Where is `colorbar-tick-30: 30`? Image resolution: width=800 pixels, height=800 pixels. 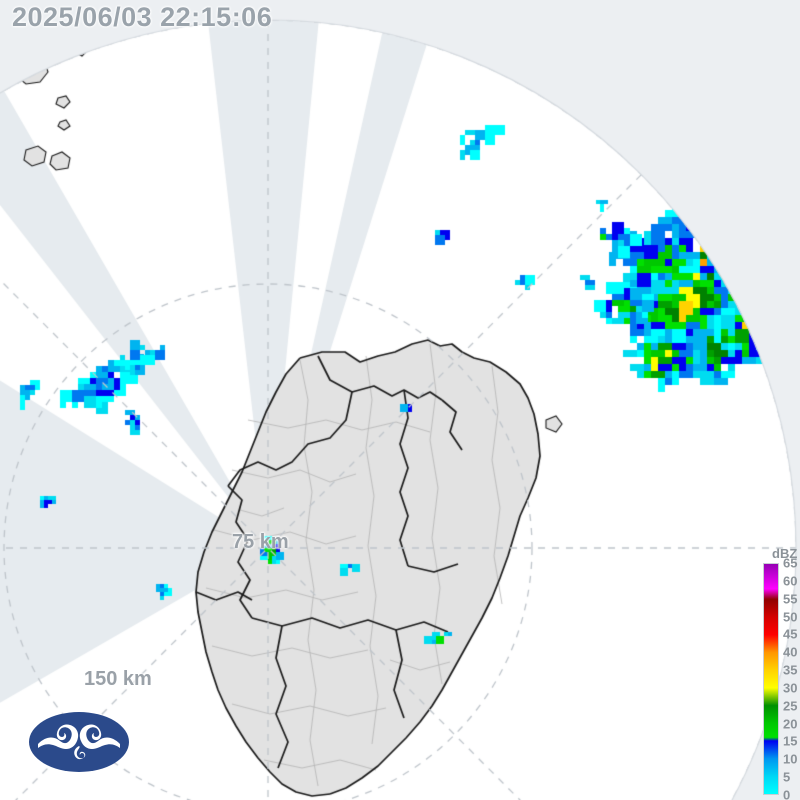 colorbar-tick-30: 30 is located at coordinates (790, 688).